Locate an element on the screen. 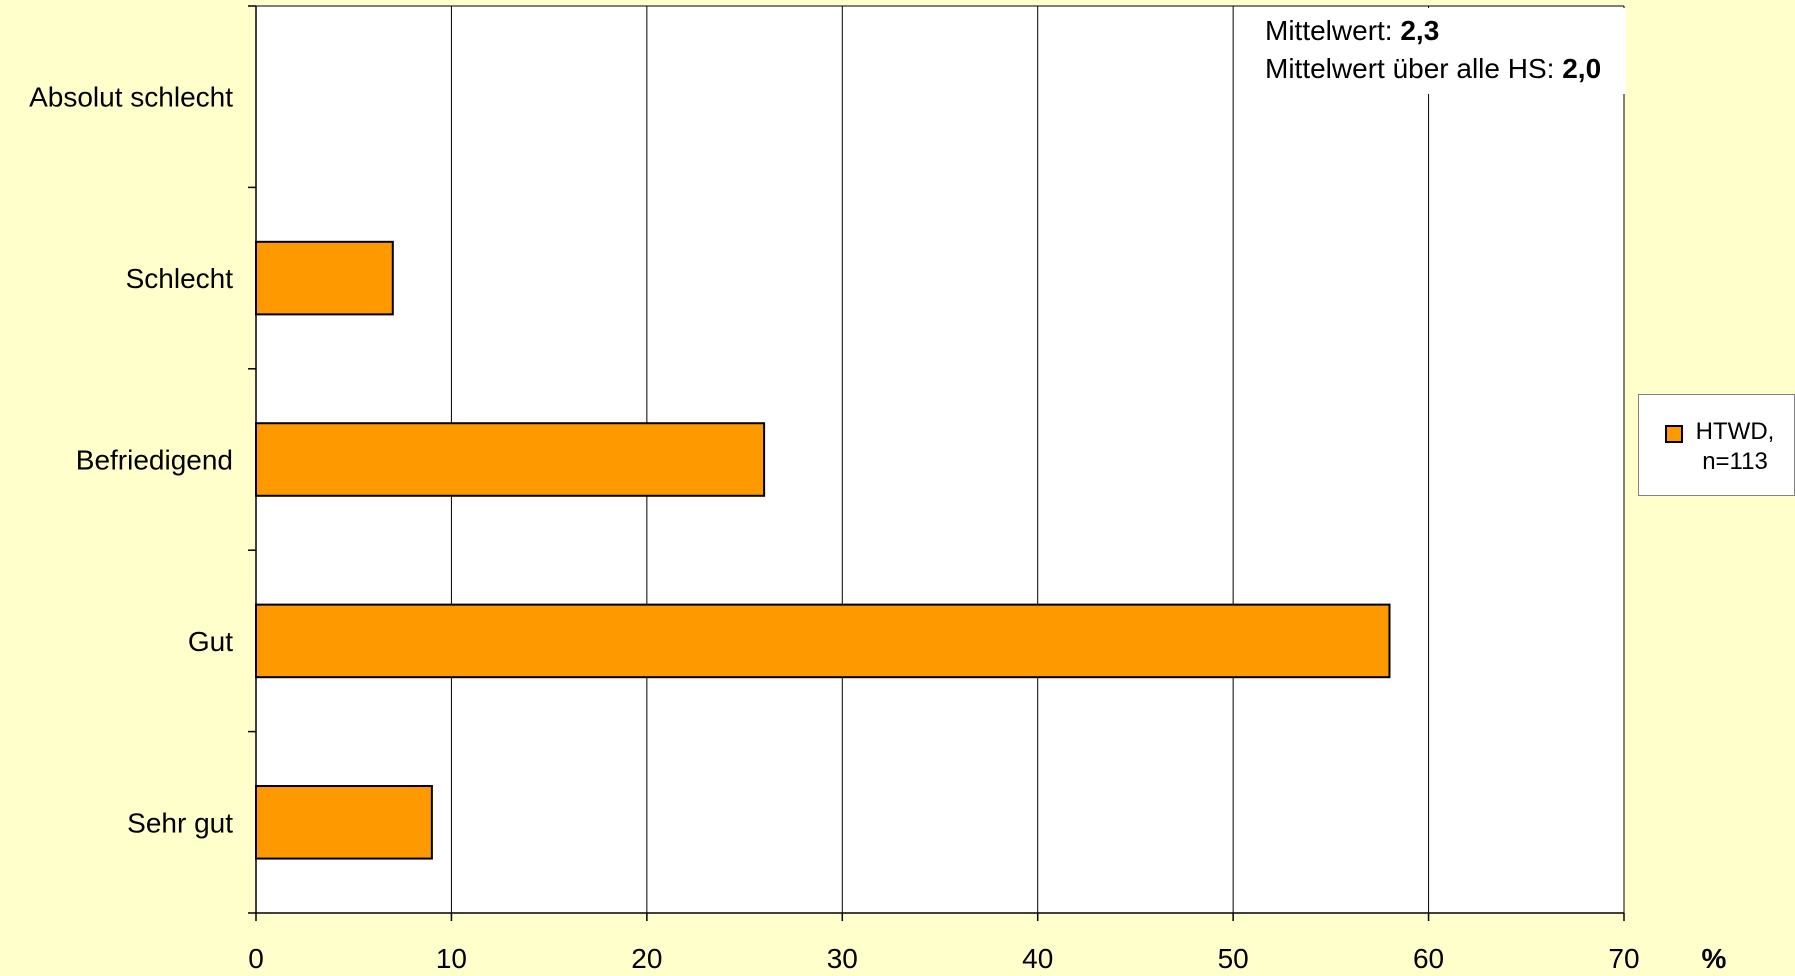 This screenshot has height=976, width=1795. mean-label: Mittelwert: is located at coordinates (1333, 30).